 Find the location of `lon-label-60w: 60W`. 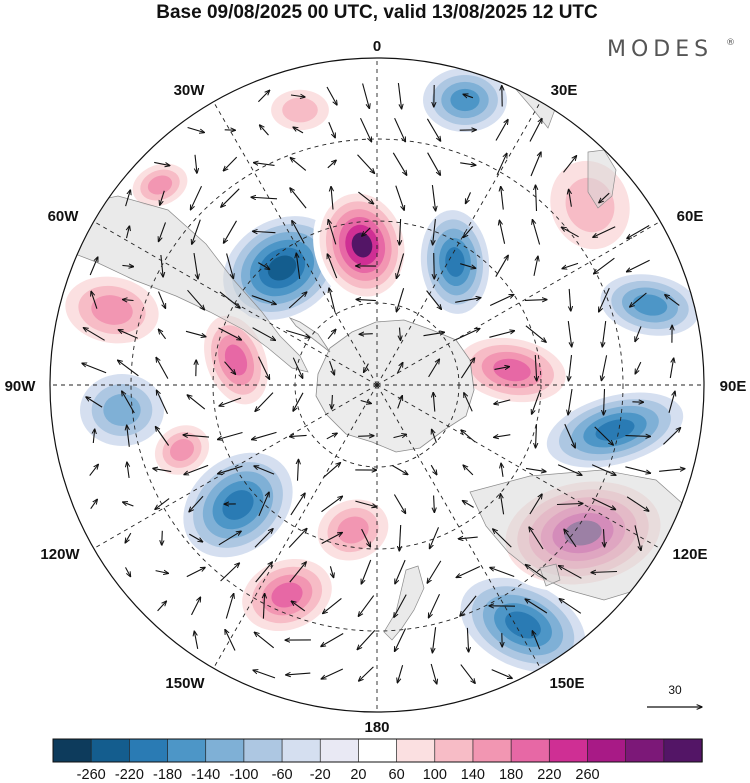

lon-label-60w: 60W is located at coordinates (64, 216).